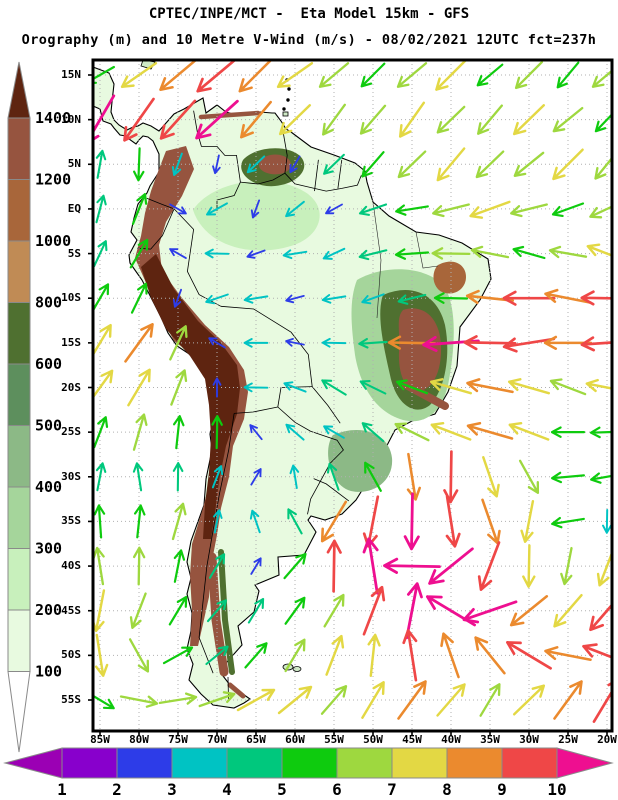  Describe the element at coordinates (490, 739) in the screenshot. I see `lon-label: 35W` at that location.